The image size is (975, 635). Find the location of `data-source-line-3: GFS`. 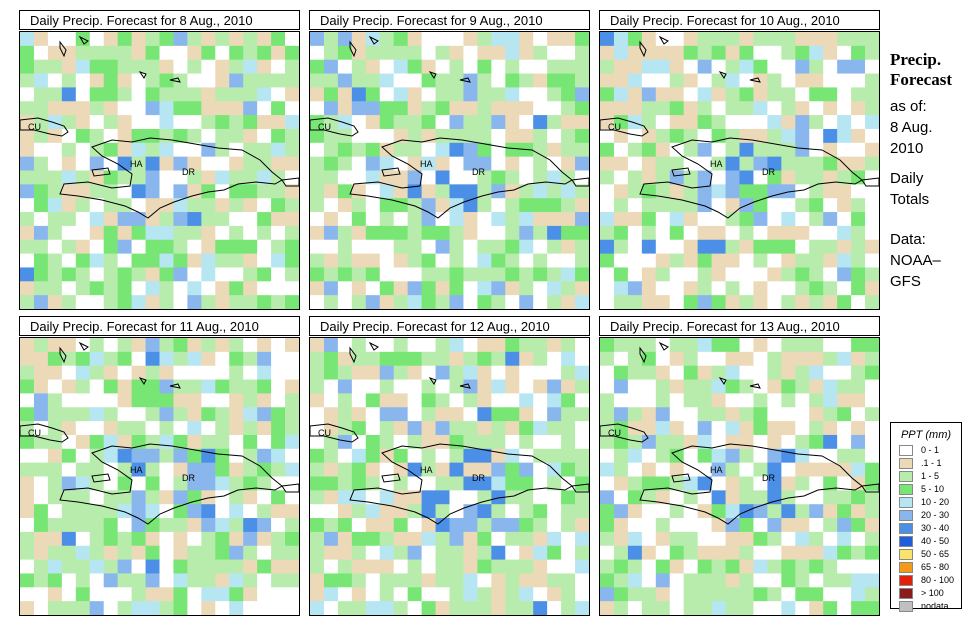

data-source-line-3: GFS is located at coordinates (905, 281).